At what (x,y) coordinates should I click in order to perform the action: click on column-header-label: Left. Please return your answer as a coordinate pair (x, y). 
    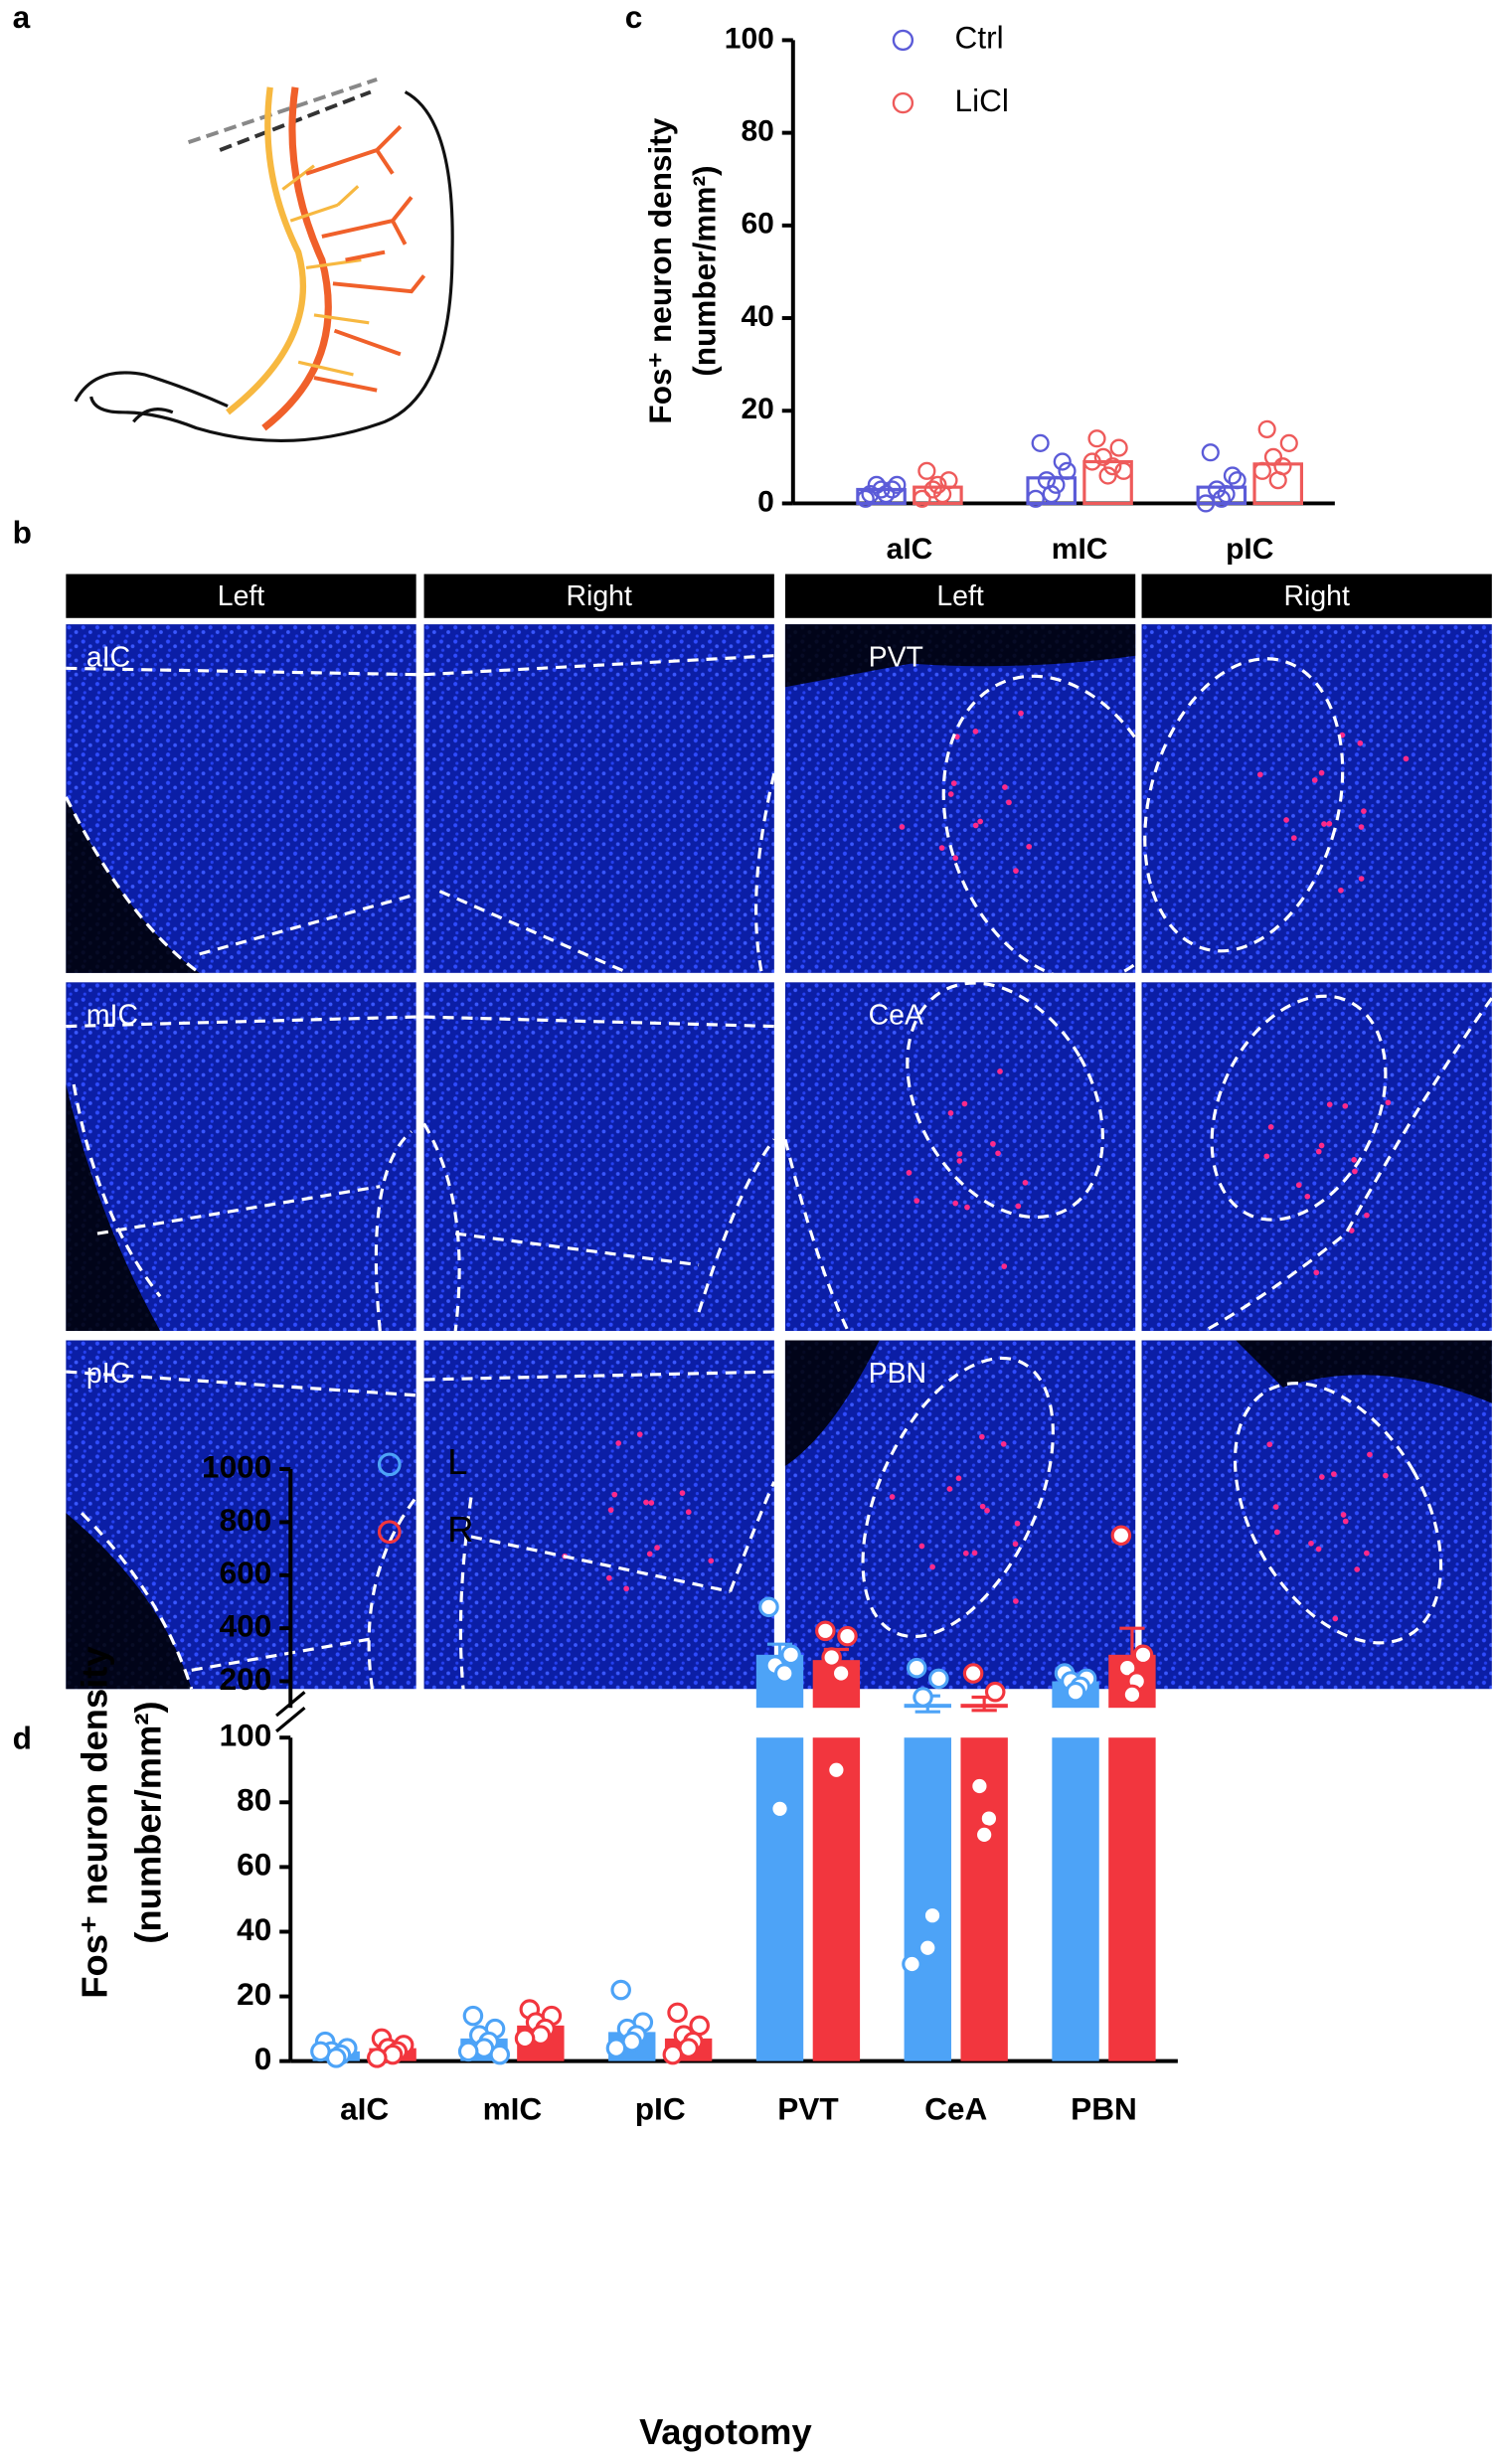
    Looking at the image, I should click on (960, 596).